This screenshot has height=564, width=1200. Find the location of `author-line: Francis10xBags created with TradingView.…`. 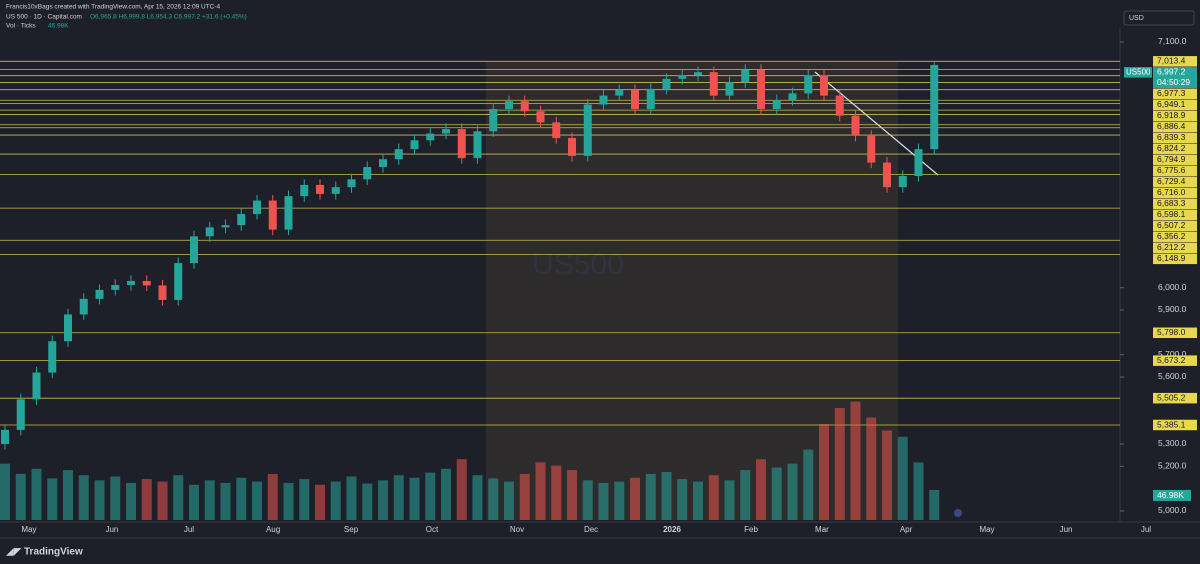

author-line: Francis10xBags created with TradingView.… is located at coordinates (113, 7).